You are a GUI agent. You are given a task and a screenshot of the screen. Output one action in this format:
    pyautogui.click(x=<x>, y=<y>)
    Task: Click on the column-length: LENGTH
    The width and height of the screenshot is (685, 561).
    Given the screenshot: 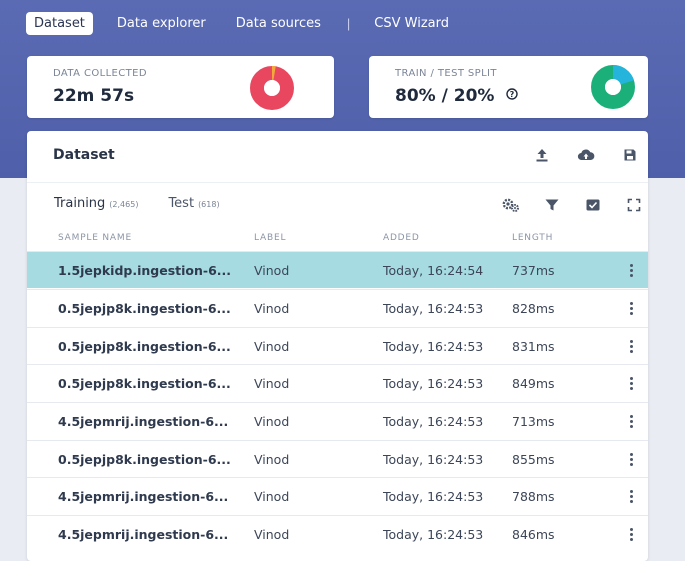 What is the action you would take?
    pyautogui.click(x=533, y=238)
    